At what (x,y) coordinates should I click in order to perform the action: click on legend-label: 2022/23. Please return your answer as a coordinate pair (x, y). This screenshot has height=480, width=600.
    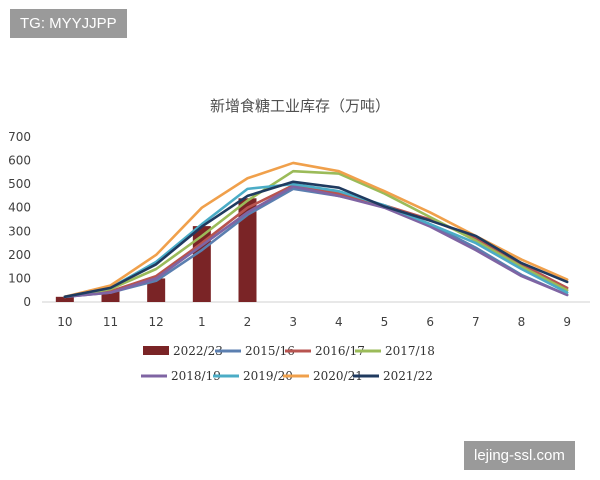
    Looking at the image, I should click on (198, 351).